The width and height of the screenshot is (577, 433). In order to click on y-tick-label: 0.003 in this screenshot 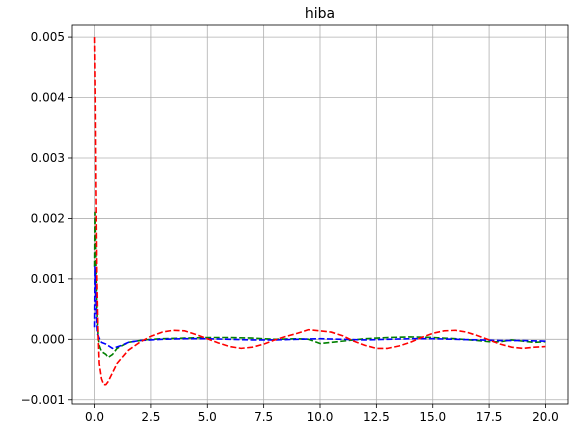, I will do `click(48, 158)`.